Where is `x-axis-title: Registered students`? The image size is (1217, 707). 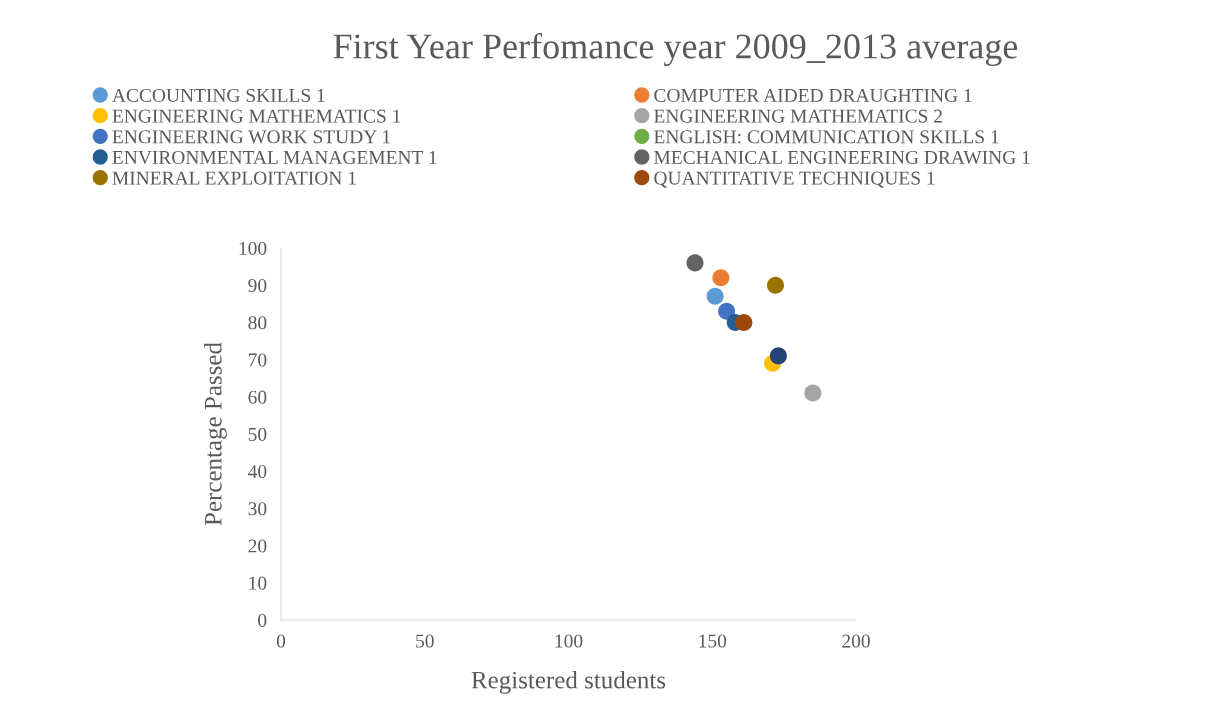
x-axis-title: Registered students is located at coordinates (568, 682).